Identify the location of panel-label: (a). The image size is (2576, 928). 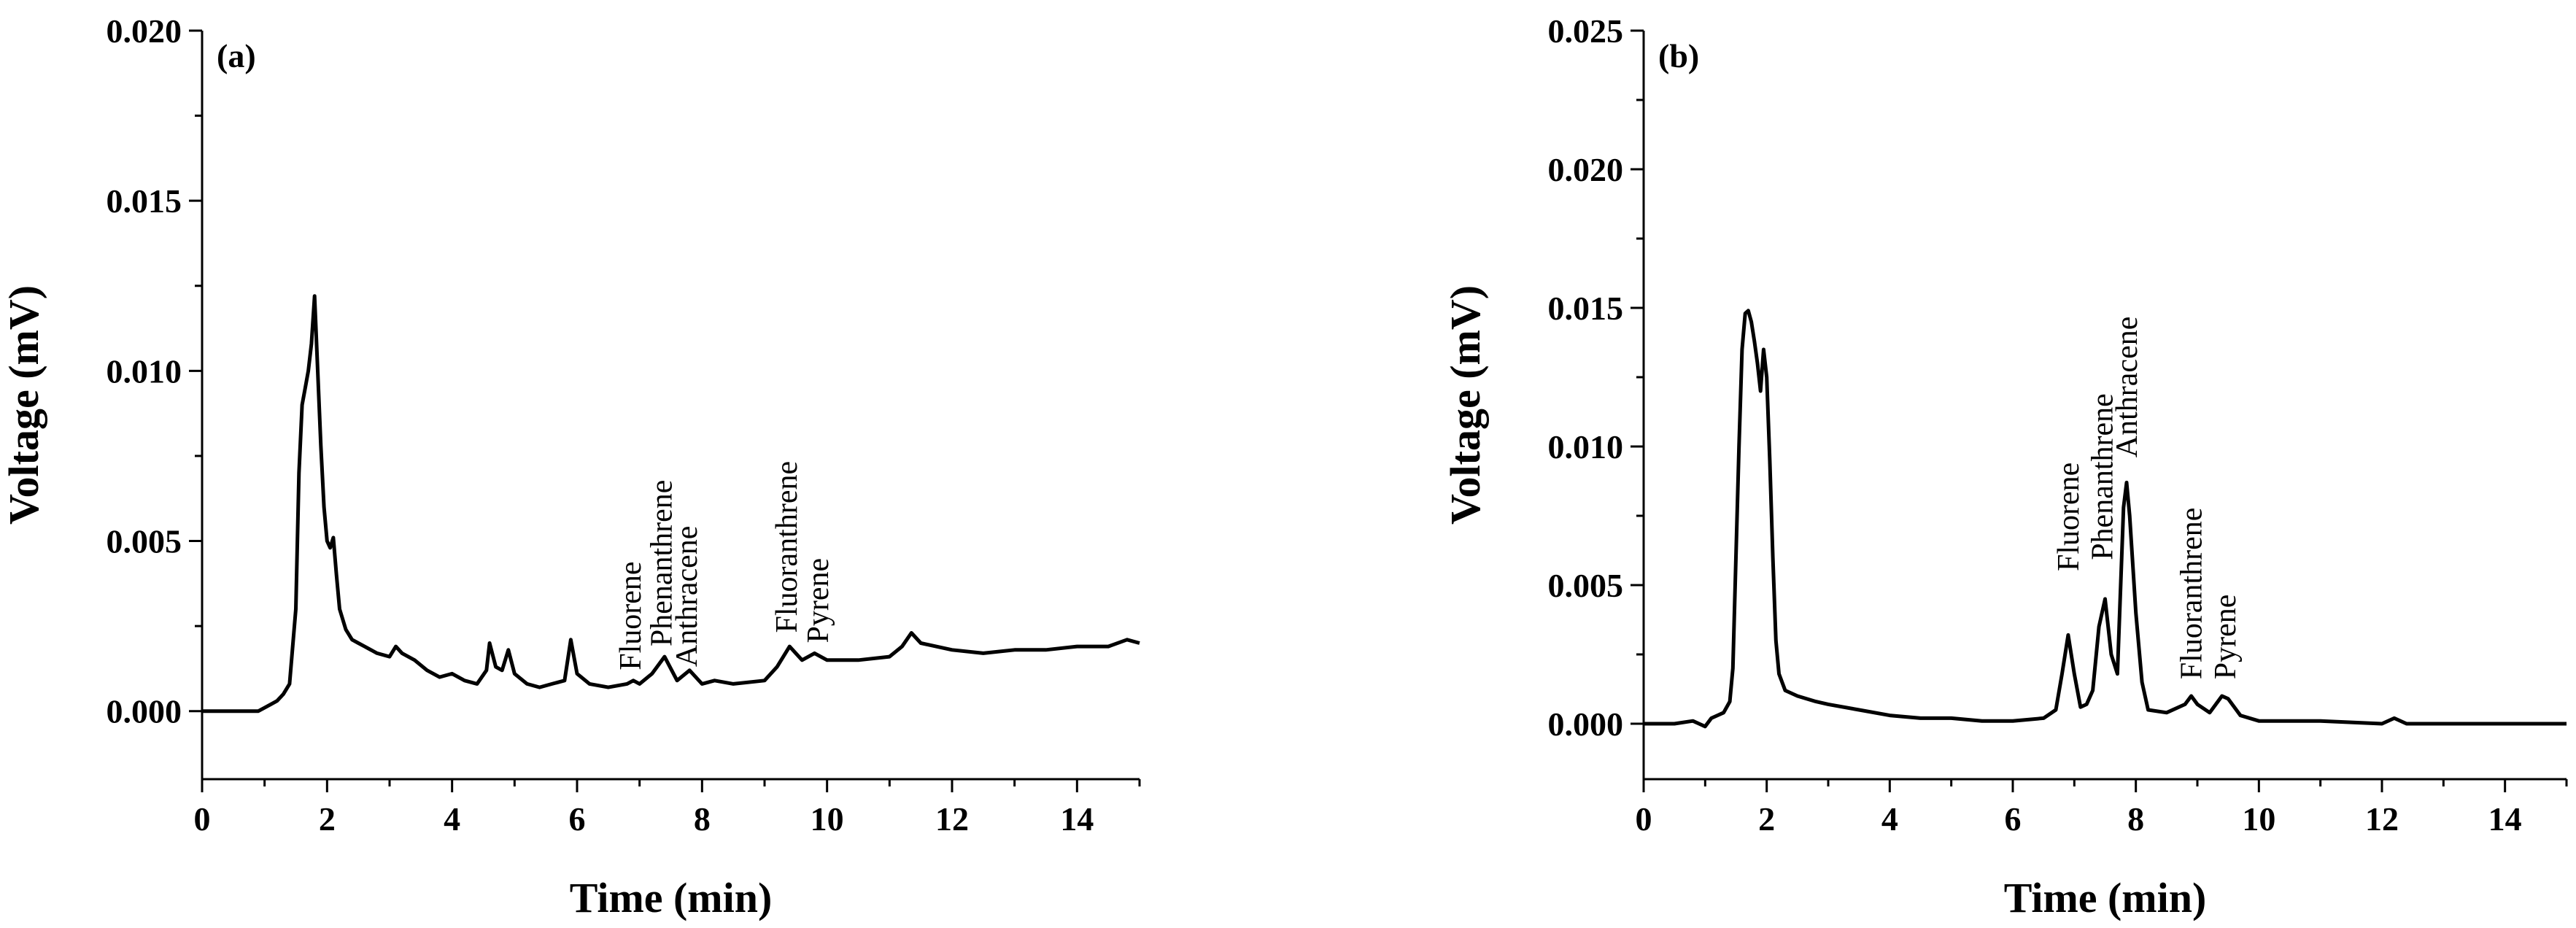
(236, 55).